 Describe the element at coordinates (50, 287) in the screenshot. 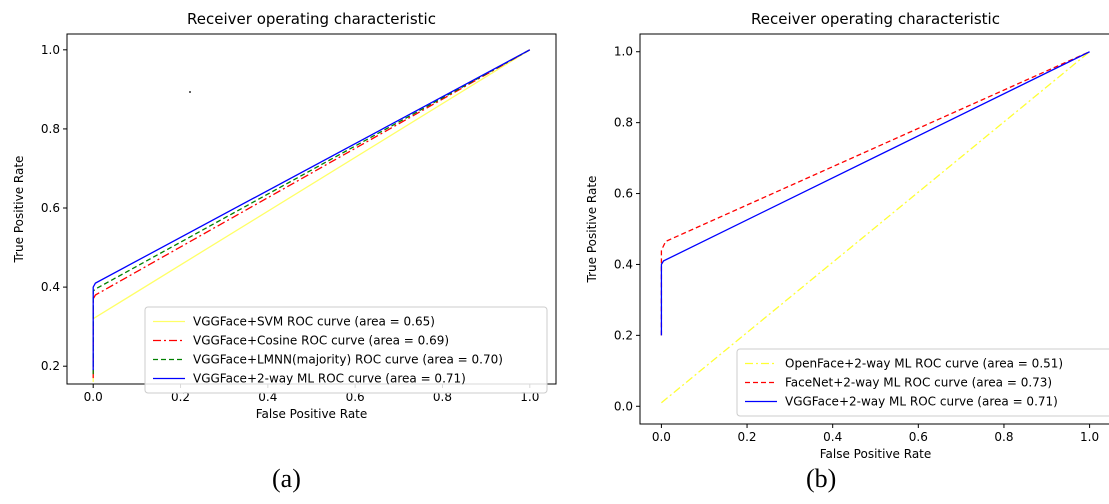

I see `a-y-tick-label-1: 0.4` at that location.